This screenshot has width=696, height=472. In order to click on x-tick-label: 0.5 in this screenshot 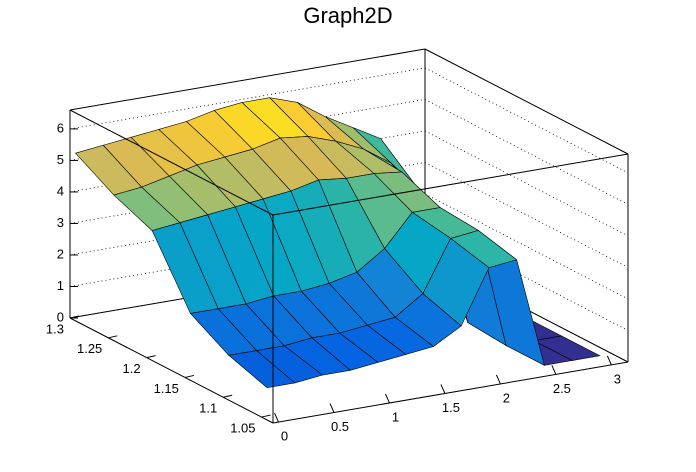, I will do `click(340, 426)`.